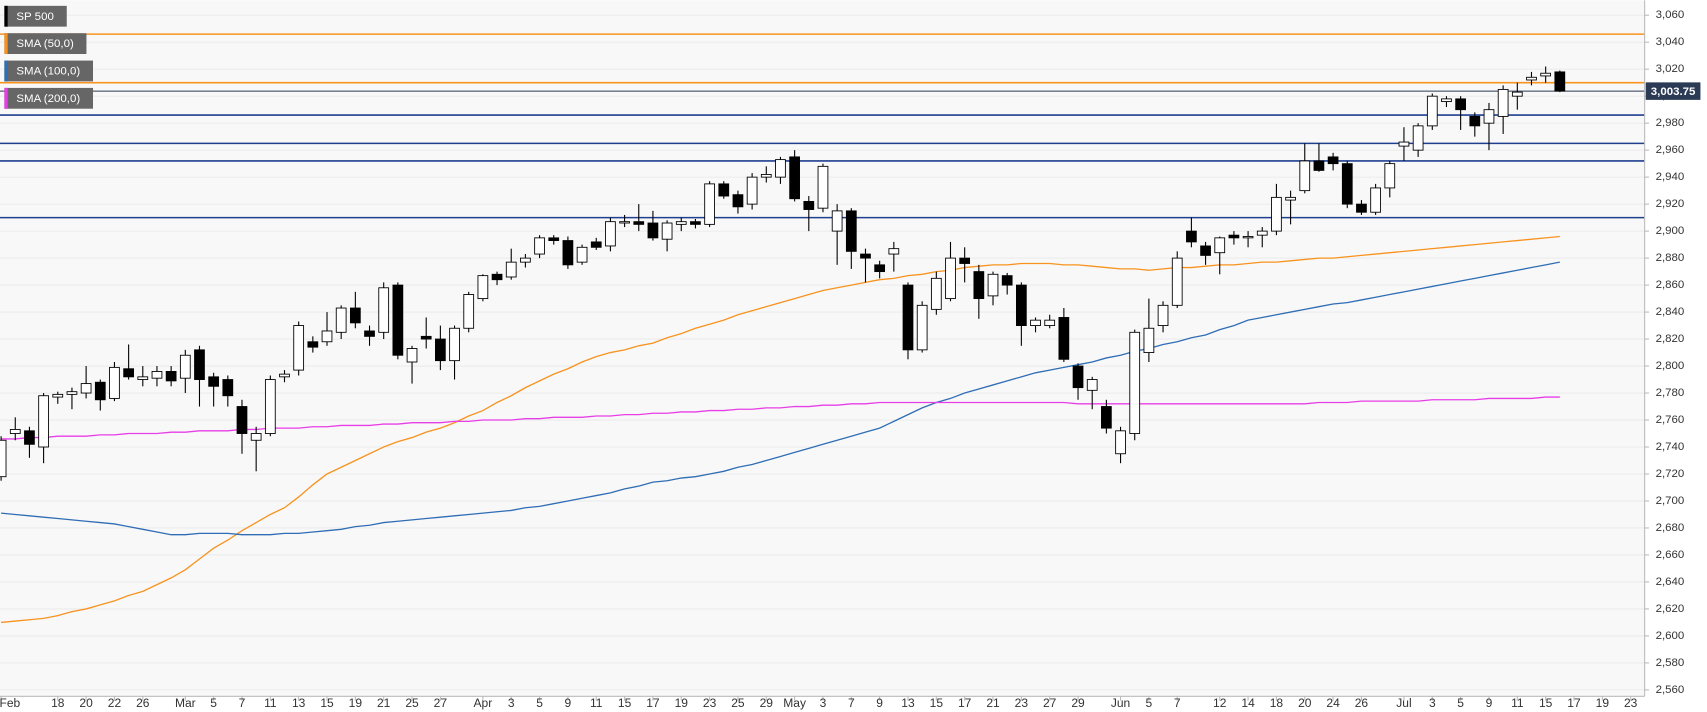 The width and height of the screenshot is (1707, 712). I want to click on y-tick-label: 2,960, so click(1670, 150).